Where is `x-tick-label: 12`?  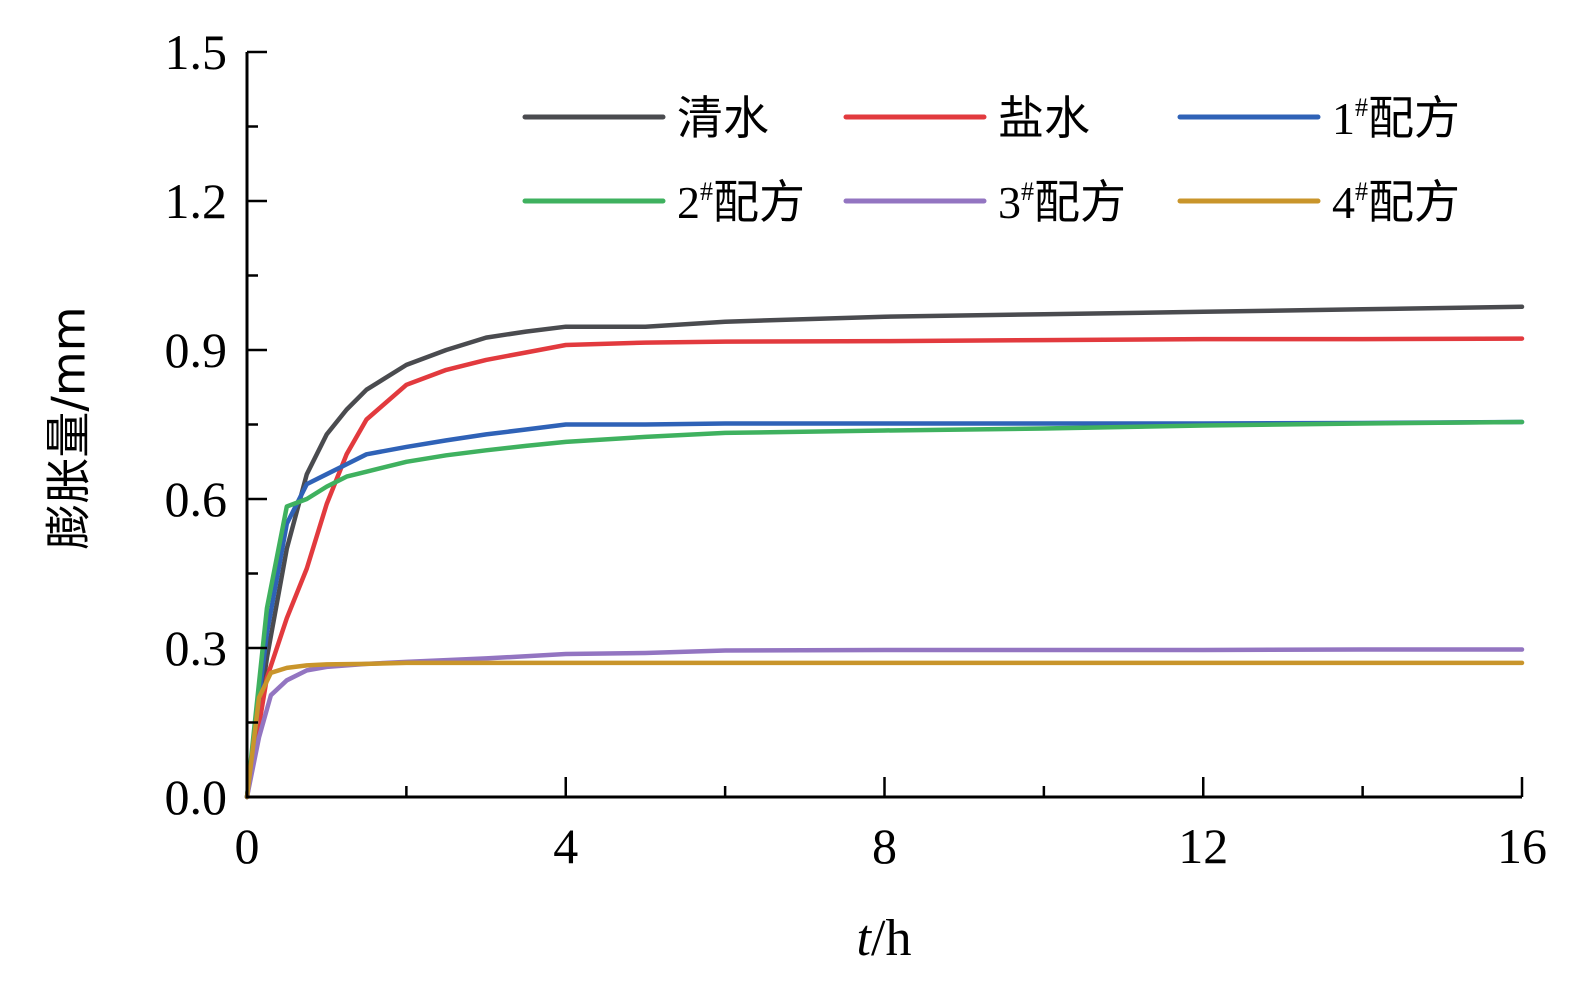
x-tick-label: 12 is located at coordinates (1203, 846).